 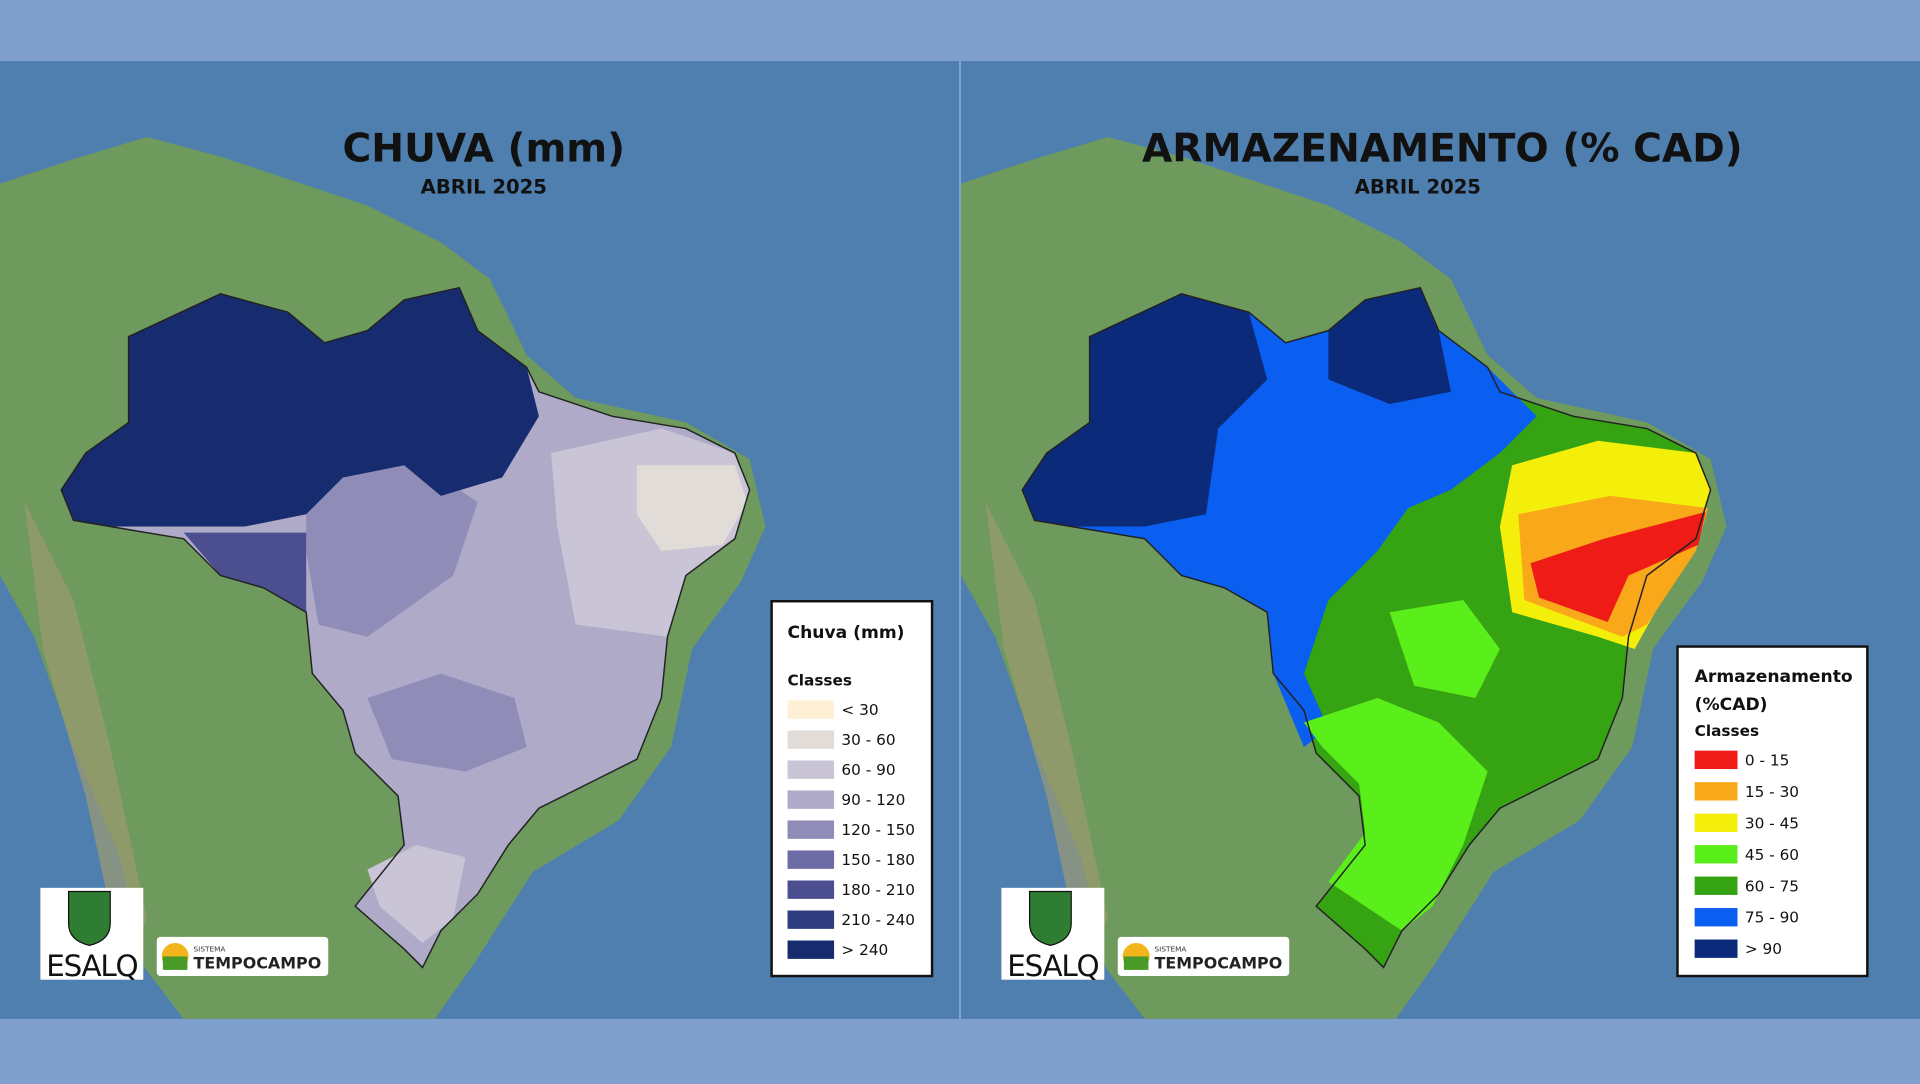 I want to click on map-title: CHUVA (mm), so click(x=484, y=149).